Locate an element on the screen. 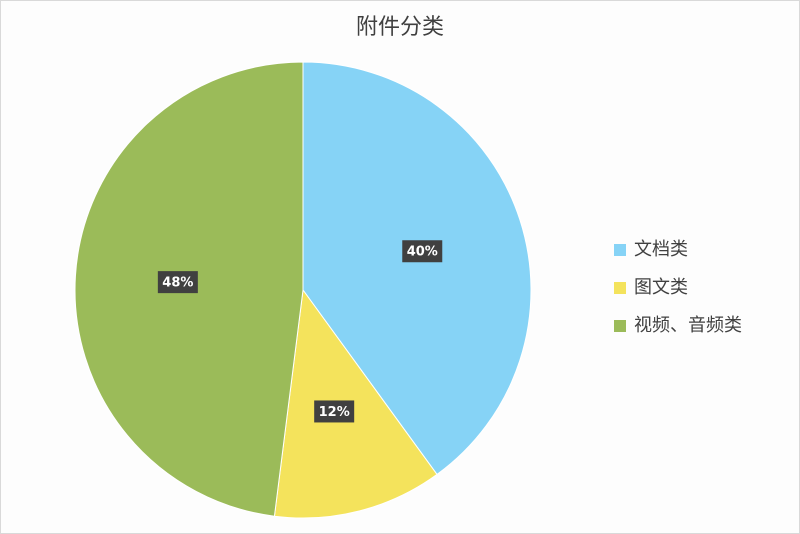 Image resolution: width=800 pixels, height=534 pixels. value-label: 48% is located at coordinates (177, 283).